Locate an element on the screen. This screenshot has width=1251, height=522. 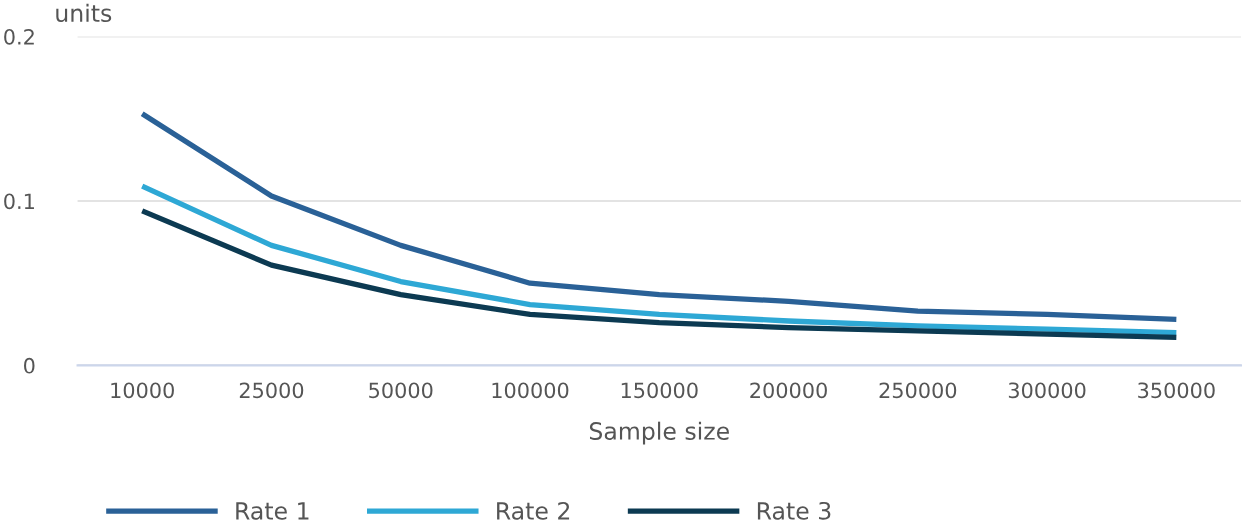
y-tick-label: 0 is located at coordinates (29, 365).